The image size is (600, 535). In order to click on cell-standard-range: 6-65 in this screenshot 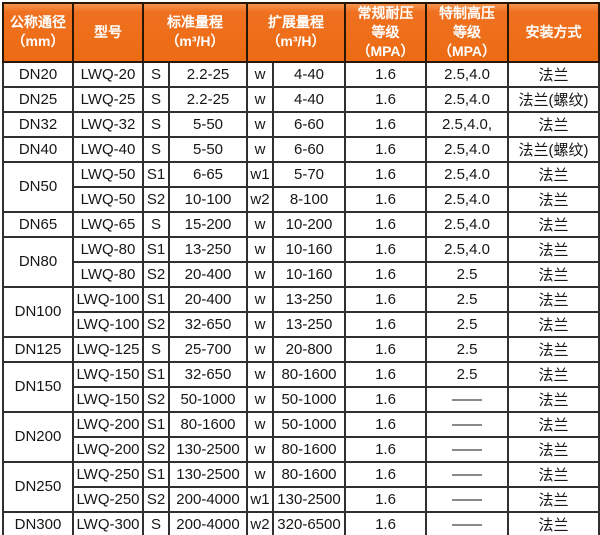, I will do `click(208, 174)`.